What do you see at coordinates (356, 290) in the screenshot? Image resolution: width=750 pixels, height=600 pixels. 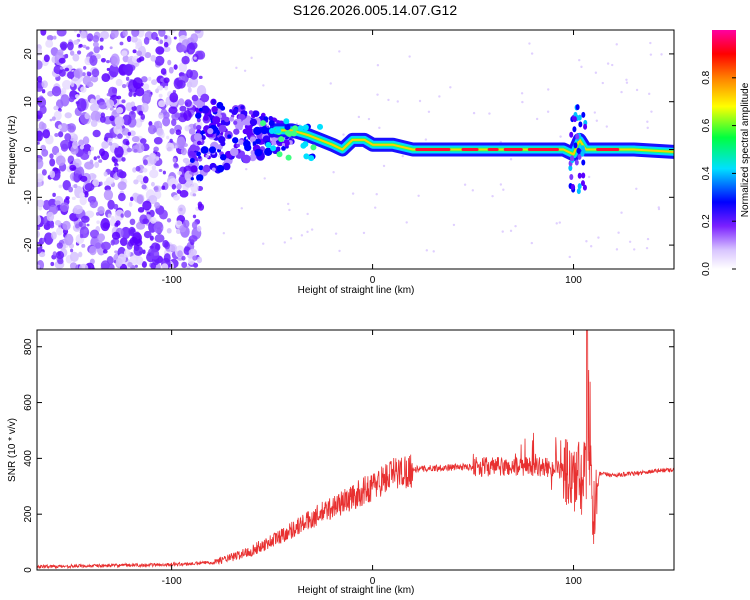 I see `spectrogram-x-label: Height of straight line (km)` at bounding box center [356, 290].